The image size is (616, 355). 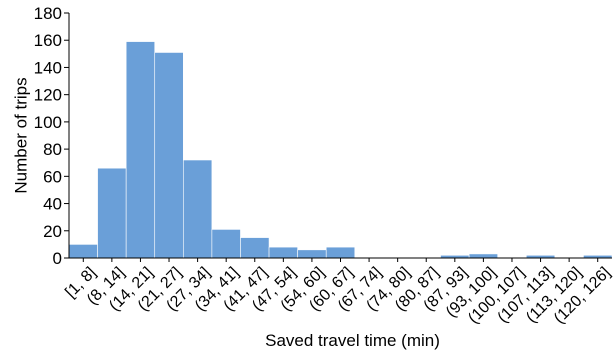 What do you see at coordinates (48, 40) in the screenshot?
I see `y-tick-label: 160` at bounding box center [48, 40].